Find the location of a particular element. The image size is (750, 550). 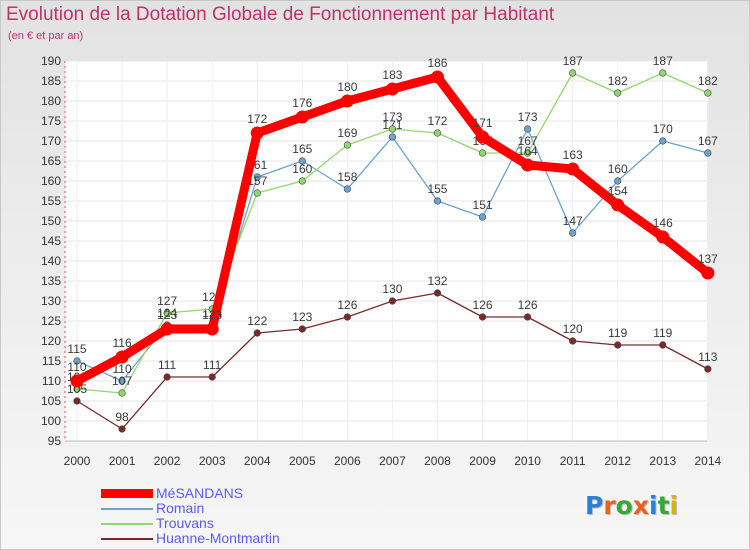

x-tick-label: 2013 is located at coordinates (662, 461).